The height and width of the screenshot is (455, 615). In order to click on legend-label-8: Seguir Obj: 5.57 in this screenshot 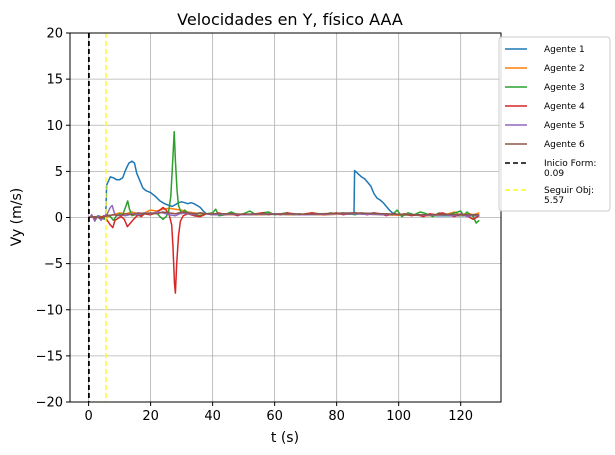, I will do `click(569, 196)`.